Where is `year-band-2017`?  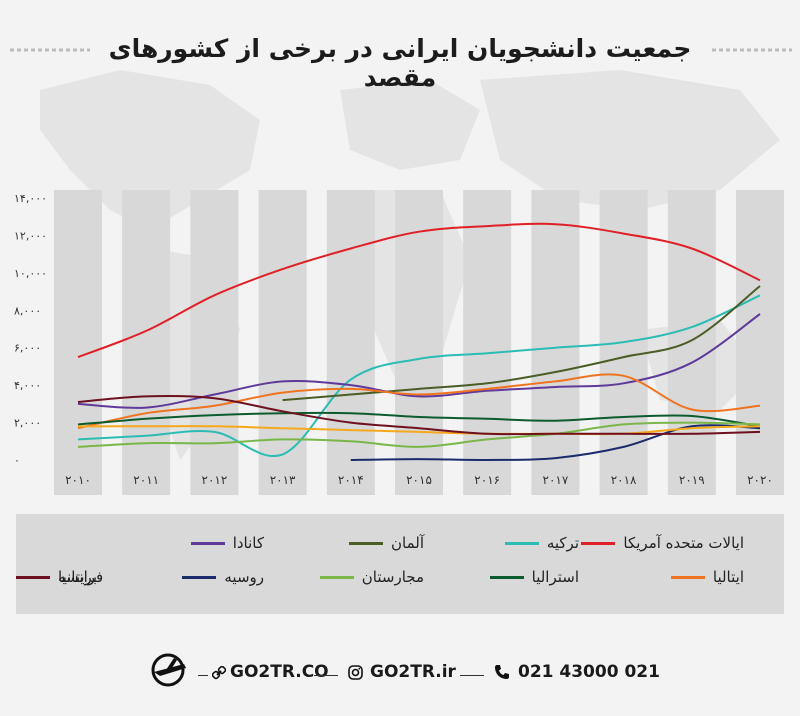
year-band-2017 is located at coordinates (555, 342).